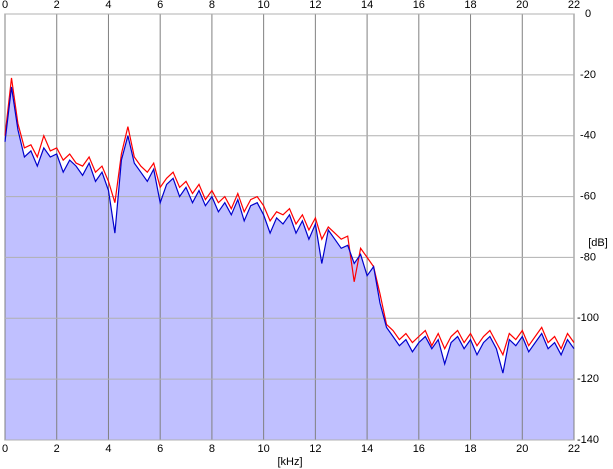 The image size is (613, 469). I want to click on y-tick-label: -120, so click(588, 379).